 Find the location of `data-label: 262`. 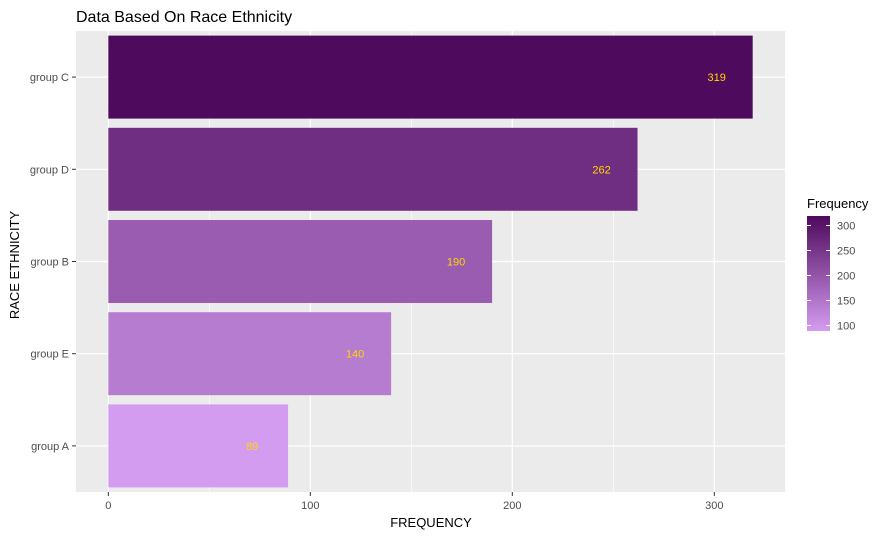

data-label: 262 is located at coordinates (601, 170).